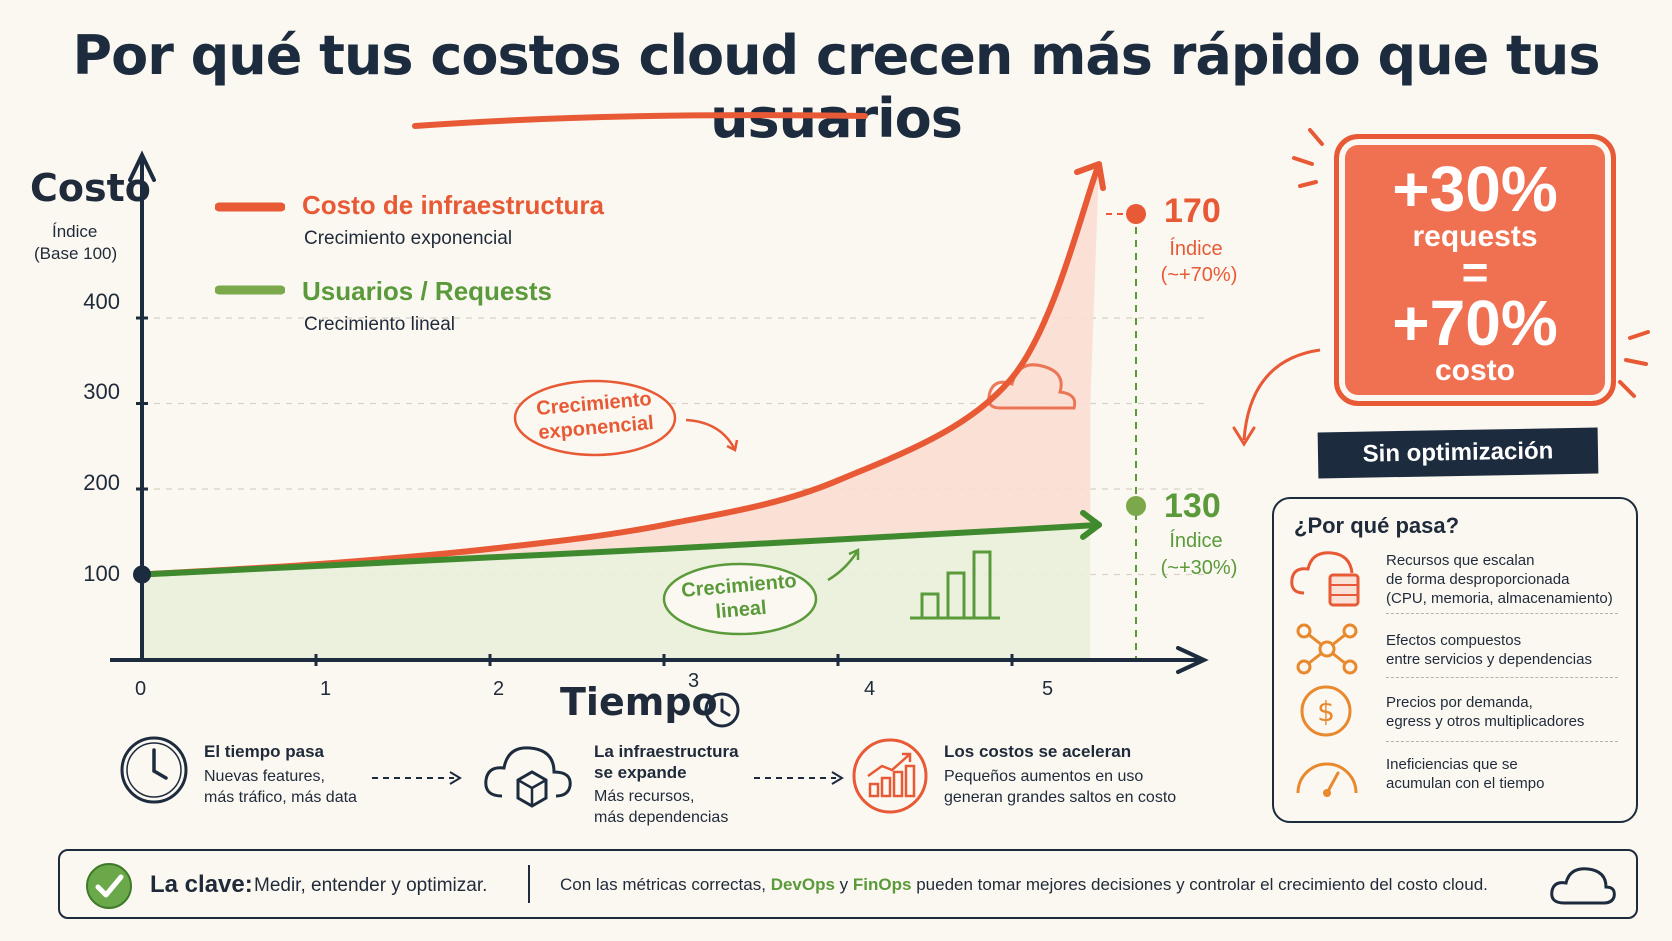 Image resolution: width=1672 pixels, height=941 pixels. What do you see at coordinates (694, 681) in the screenshot?
I see `x-tick-3: 3` at bounding box center [694, 681].